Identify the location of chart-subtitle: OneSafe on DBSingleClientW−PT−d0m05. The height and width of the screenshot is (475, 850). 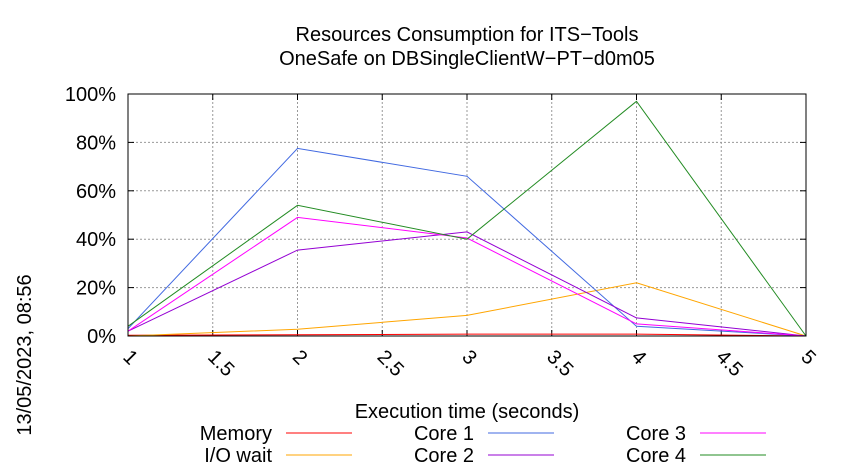
(467, 59).